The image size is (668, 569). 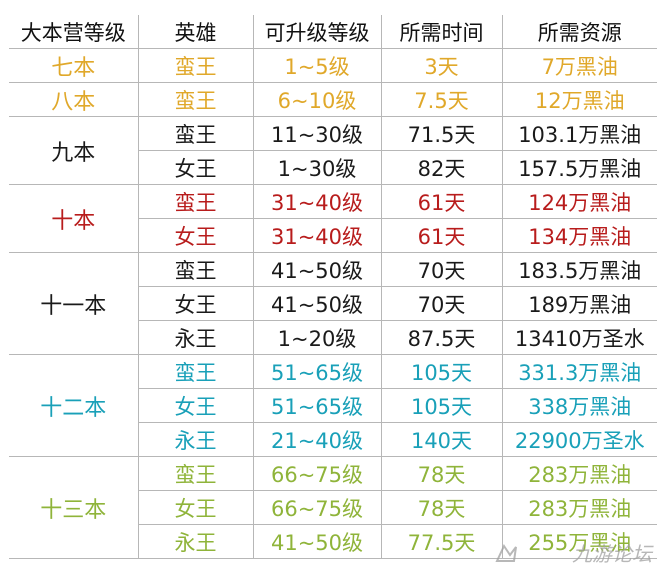 I want to click on town-hall-level-cell: 十三本, so click(x=74, y=507).